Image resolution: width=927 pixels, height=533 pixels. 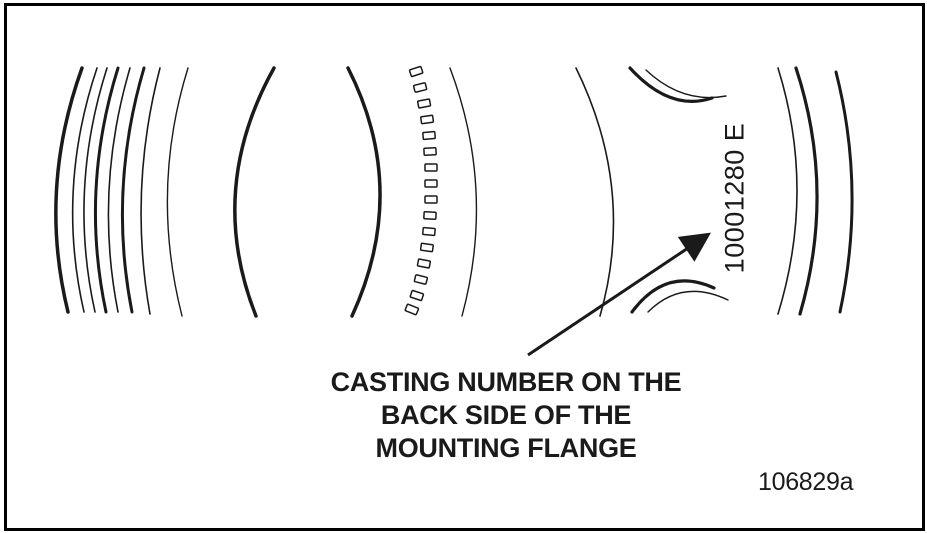 I want to click on callout-line-1: CASTING NUMBER ON THE, so click(x=506, y=382).